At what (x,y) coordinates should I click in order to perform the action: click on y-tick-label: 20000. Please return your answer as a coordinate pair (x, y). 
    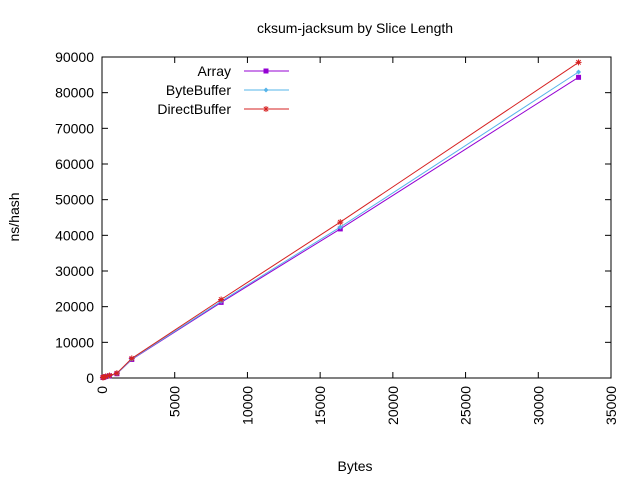
    Looking at the image, I should click on (74, 307).